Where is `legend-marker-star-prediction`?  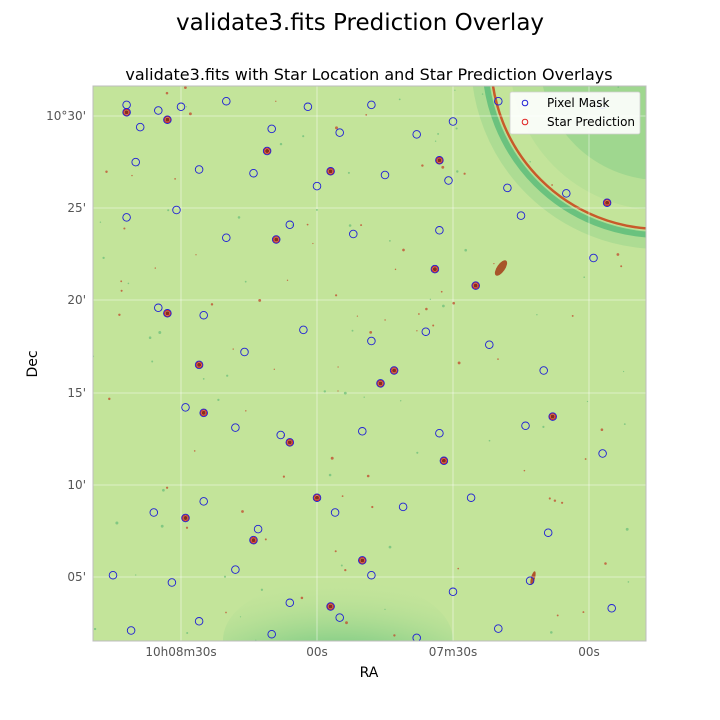
legend-marker-star-prediction is located at coordinates (525, 122).